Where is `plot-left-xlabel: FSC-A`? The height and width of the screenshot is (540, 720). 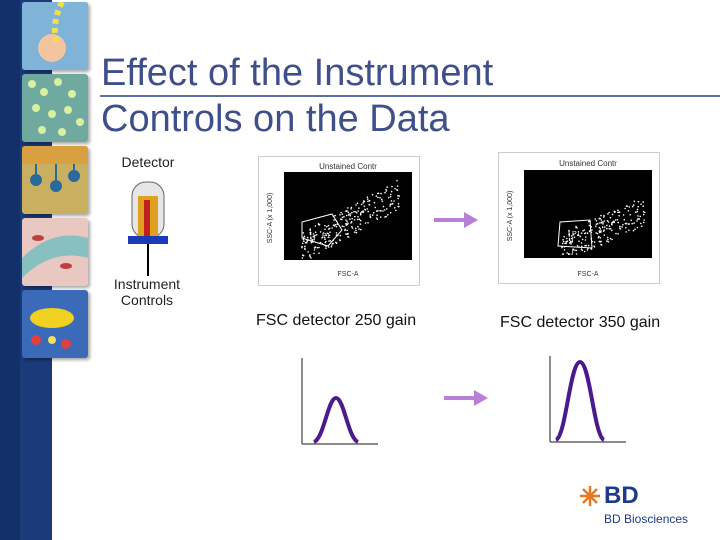 plot-left-xlabel: FSC-A is located at coordinates (348, 274).